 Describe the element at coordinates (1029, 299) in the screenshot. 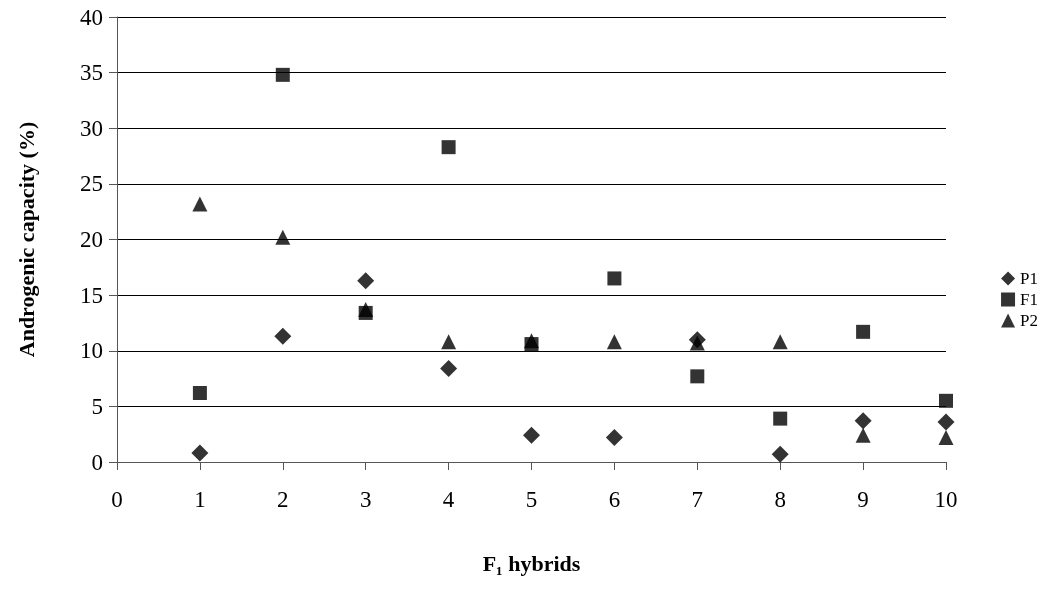

I see `legend-label: F1` at that location.